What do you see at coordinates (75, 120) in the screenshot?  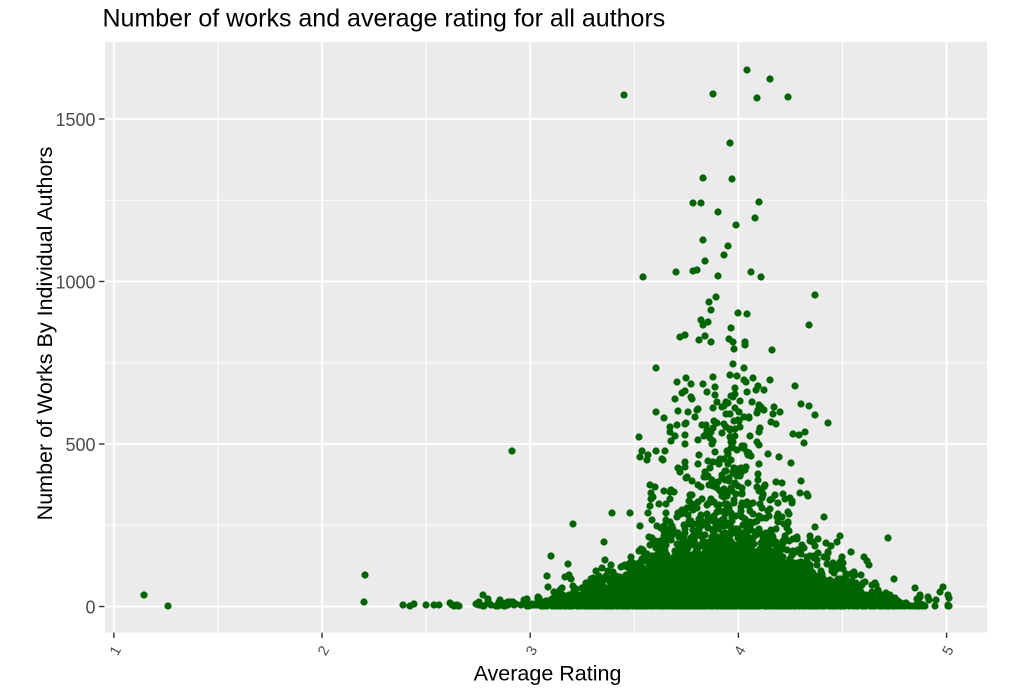 I see `svg-text: 1500` at bounding box center [75, 120].